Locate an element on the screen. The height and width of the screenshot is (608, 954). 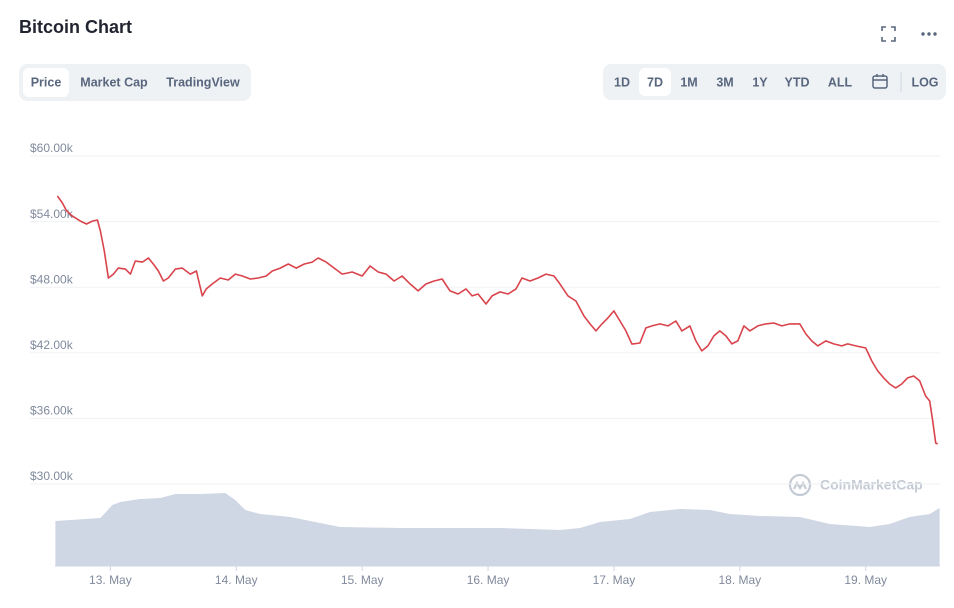
y-tick-label: $36.00k is located at coordinates (52, 411).